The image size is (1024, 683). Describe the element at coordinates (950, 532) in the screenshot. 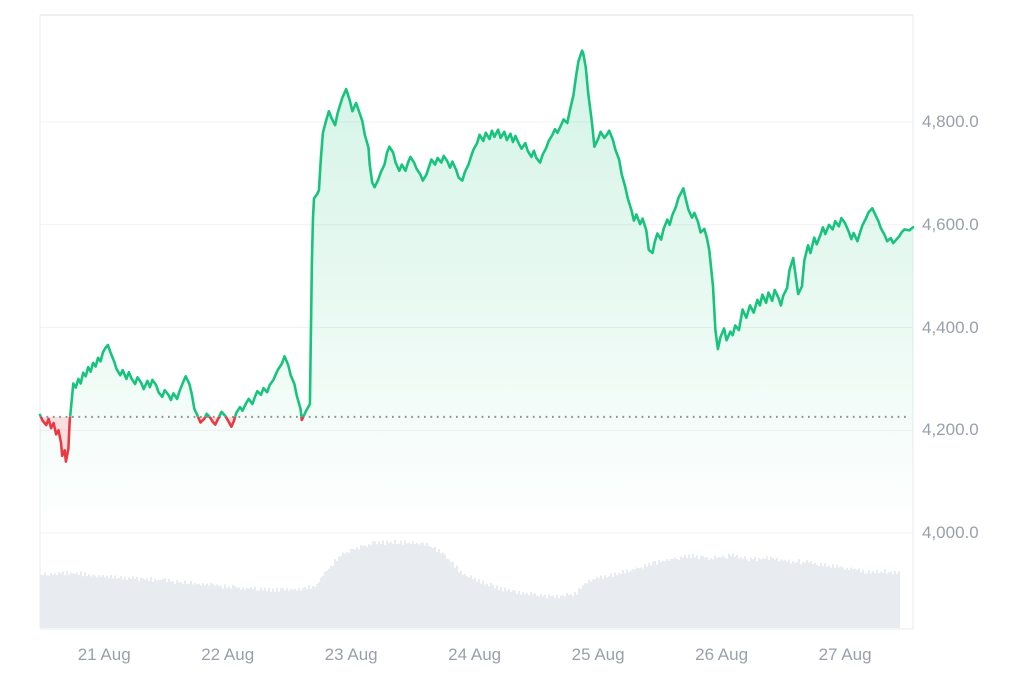

I see `y-axis-label: 4,000.0` at that location.